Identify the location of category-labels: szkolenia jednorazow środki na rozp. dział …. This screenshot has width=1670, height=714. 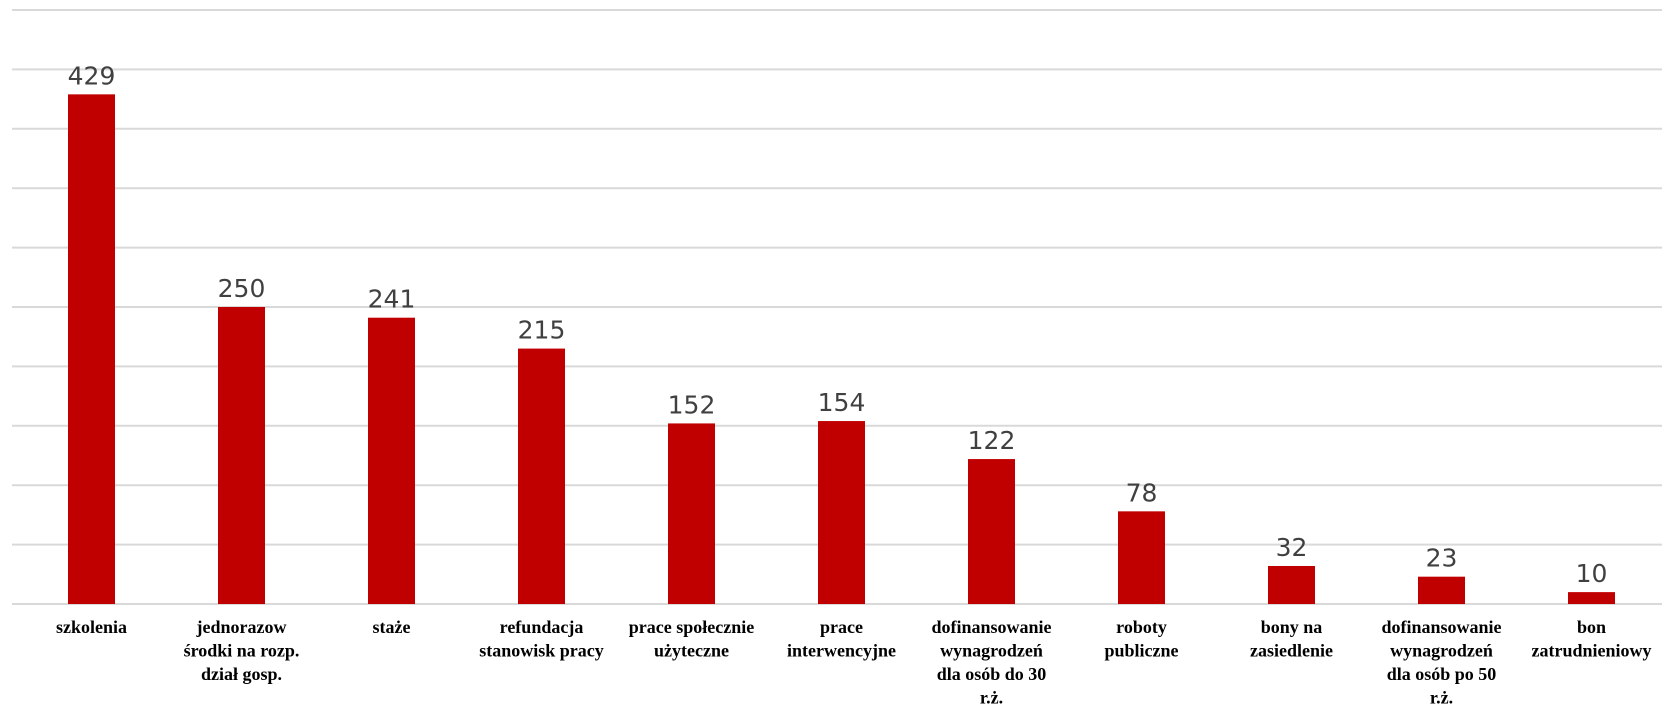
(854, 662).